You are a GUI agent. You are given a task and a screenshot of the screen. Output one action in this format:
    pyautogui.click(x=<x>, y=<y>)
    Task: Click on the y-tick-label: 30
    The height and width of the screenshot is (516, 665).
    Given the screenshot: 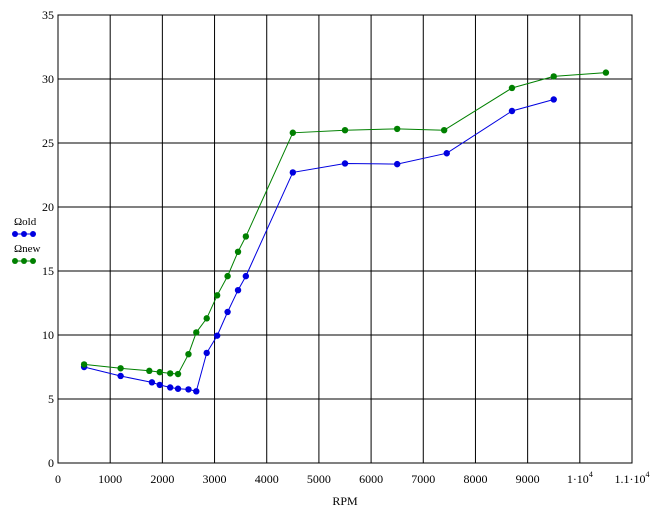 What is the action you would take?
    pyautogui.click(x=48, y=79)
    